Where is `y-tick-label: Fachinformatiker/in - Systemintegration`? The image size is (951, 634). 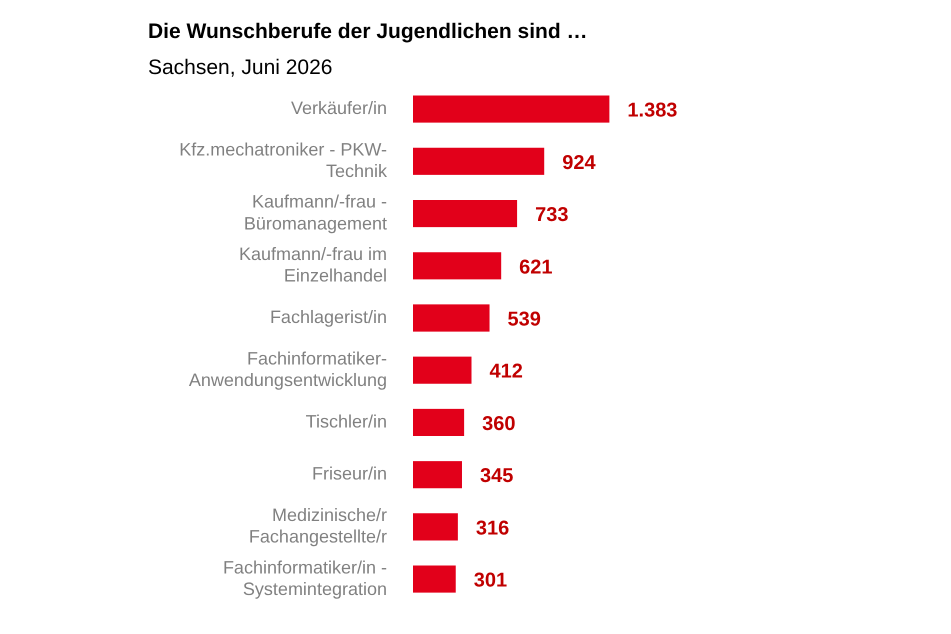
y-tick-label: Fachinformatiker/in - Systemintegration is located at coordinates (304, 578).